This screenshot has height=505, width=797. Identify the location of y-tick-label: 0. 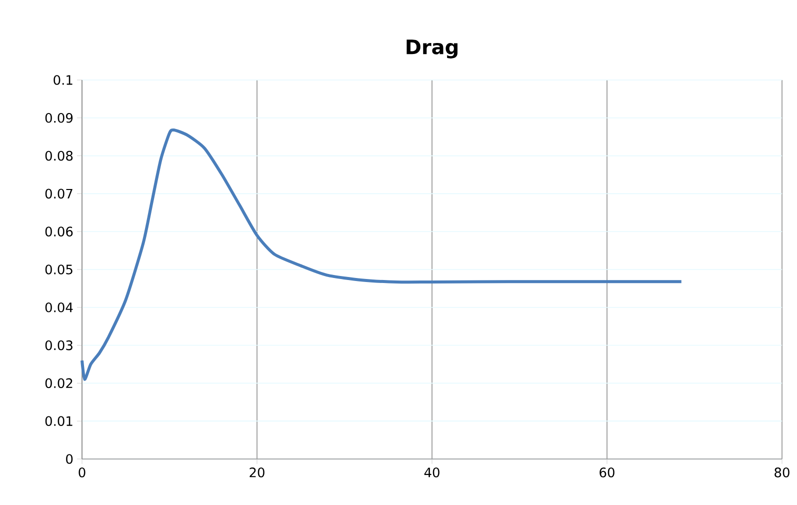
(69, 459).